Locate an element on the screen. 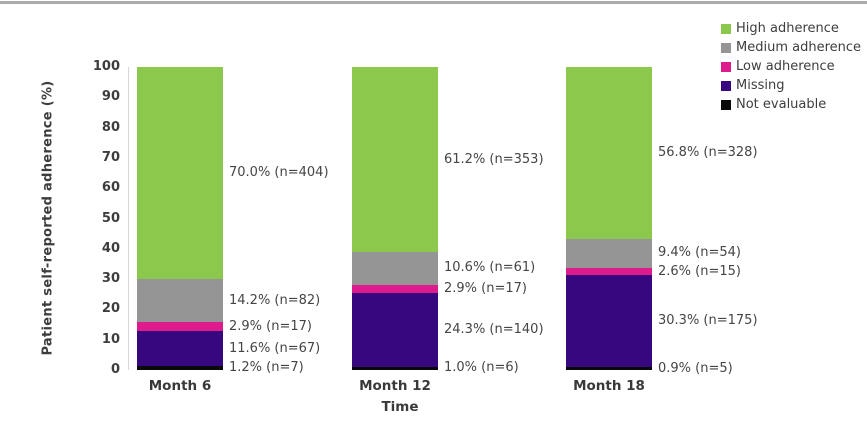 This screenshot has width=867, height=425. label-month-12-not-evaluable: 1.0% (n=6) is located at coordinates (481, 368).